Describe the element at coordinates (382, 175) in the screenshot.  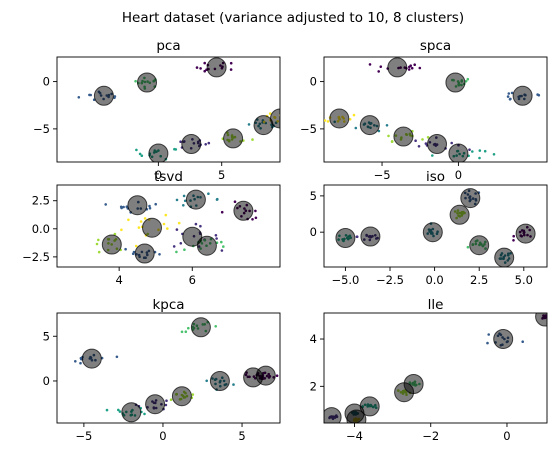
I see `x-tick-label: −5` at that location.